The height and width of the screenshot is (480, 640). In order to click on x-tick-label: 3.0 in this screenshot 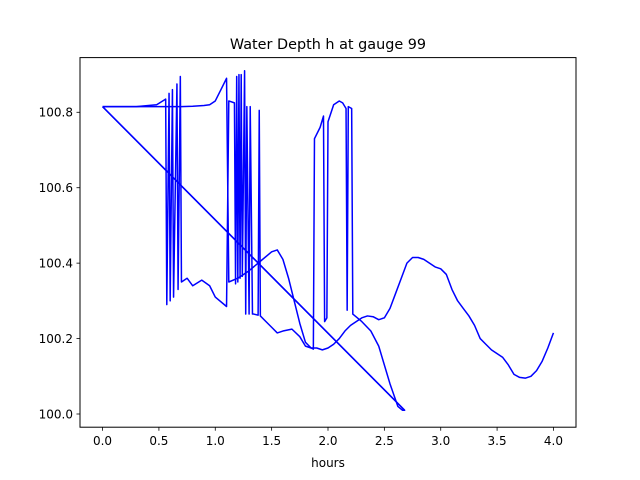, I will do `click(440, 441)`.